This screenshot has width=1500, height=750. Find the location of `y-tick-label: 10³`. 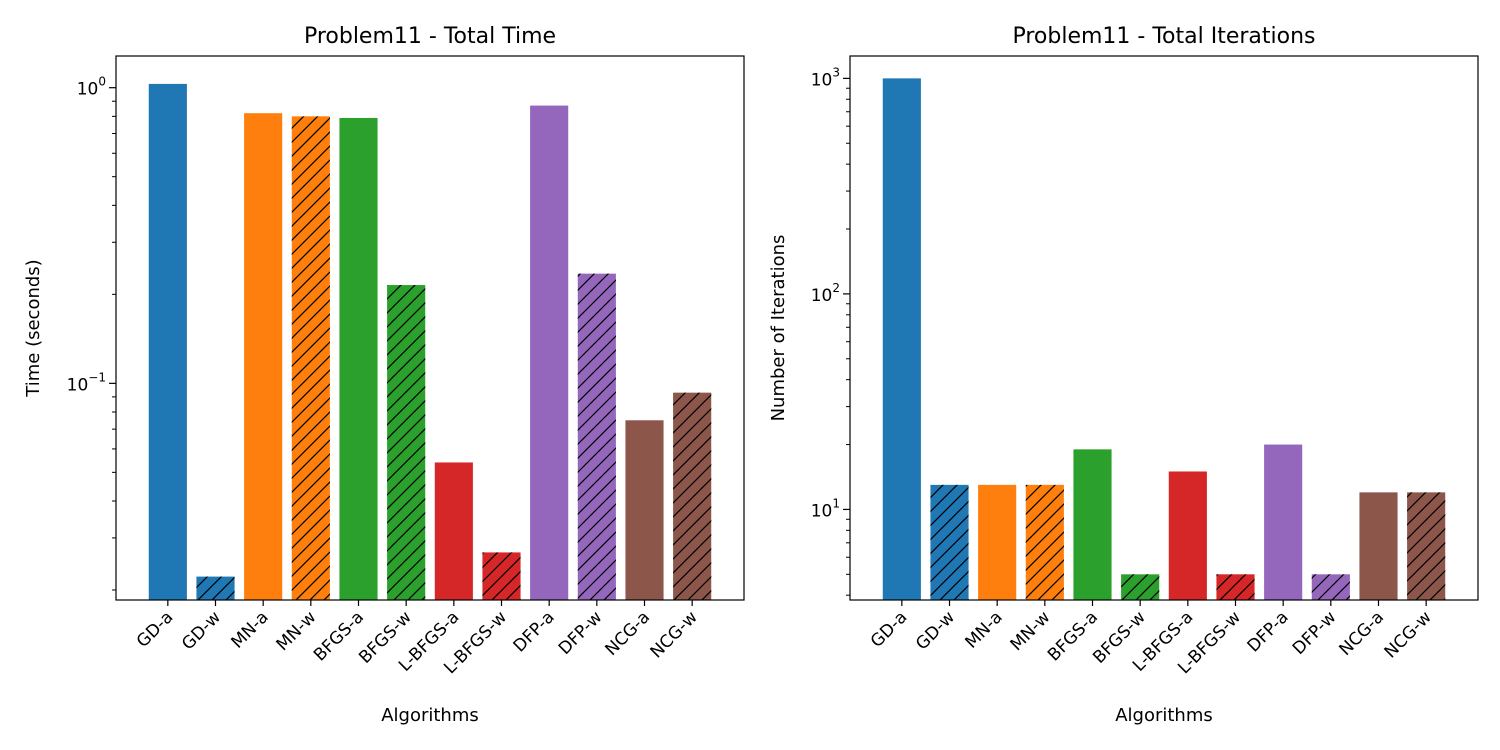

y-tick-label: 10³ is located at coordinates (825, 77).